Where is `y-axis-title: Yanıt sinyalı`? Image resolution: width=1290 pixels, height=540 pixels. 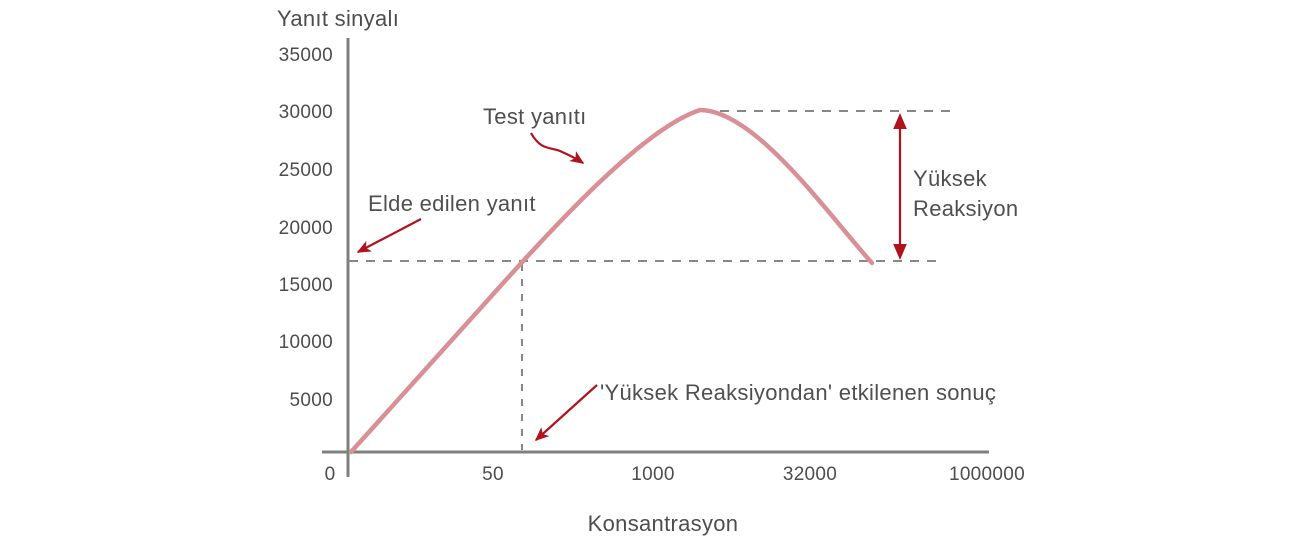 y-axis-title: Yanıt sinyalı is located at coordinates (338, 18).